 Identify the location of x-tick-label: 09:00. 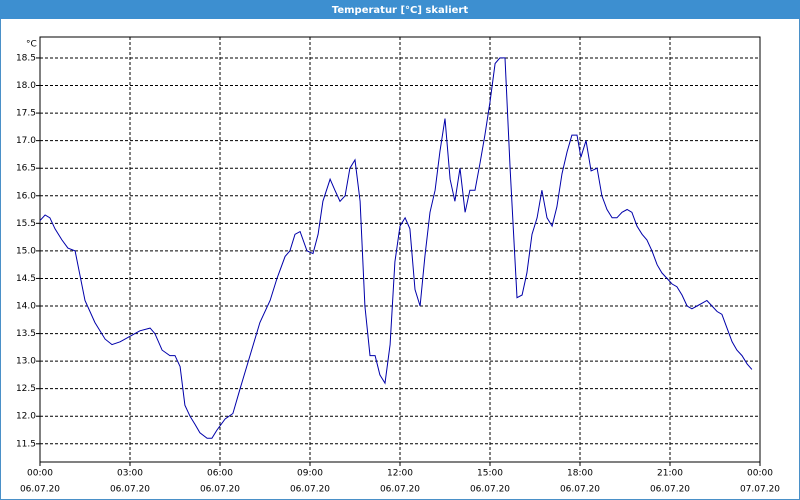
(310, 474).